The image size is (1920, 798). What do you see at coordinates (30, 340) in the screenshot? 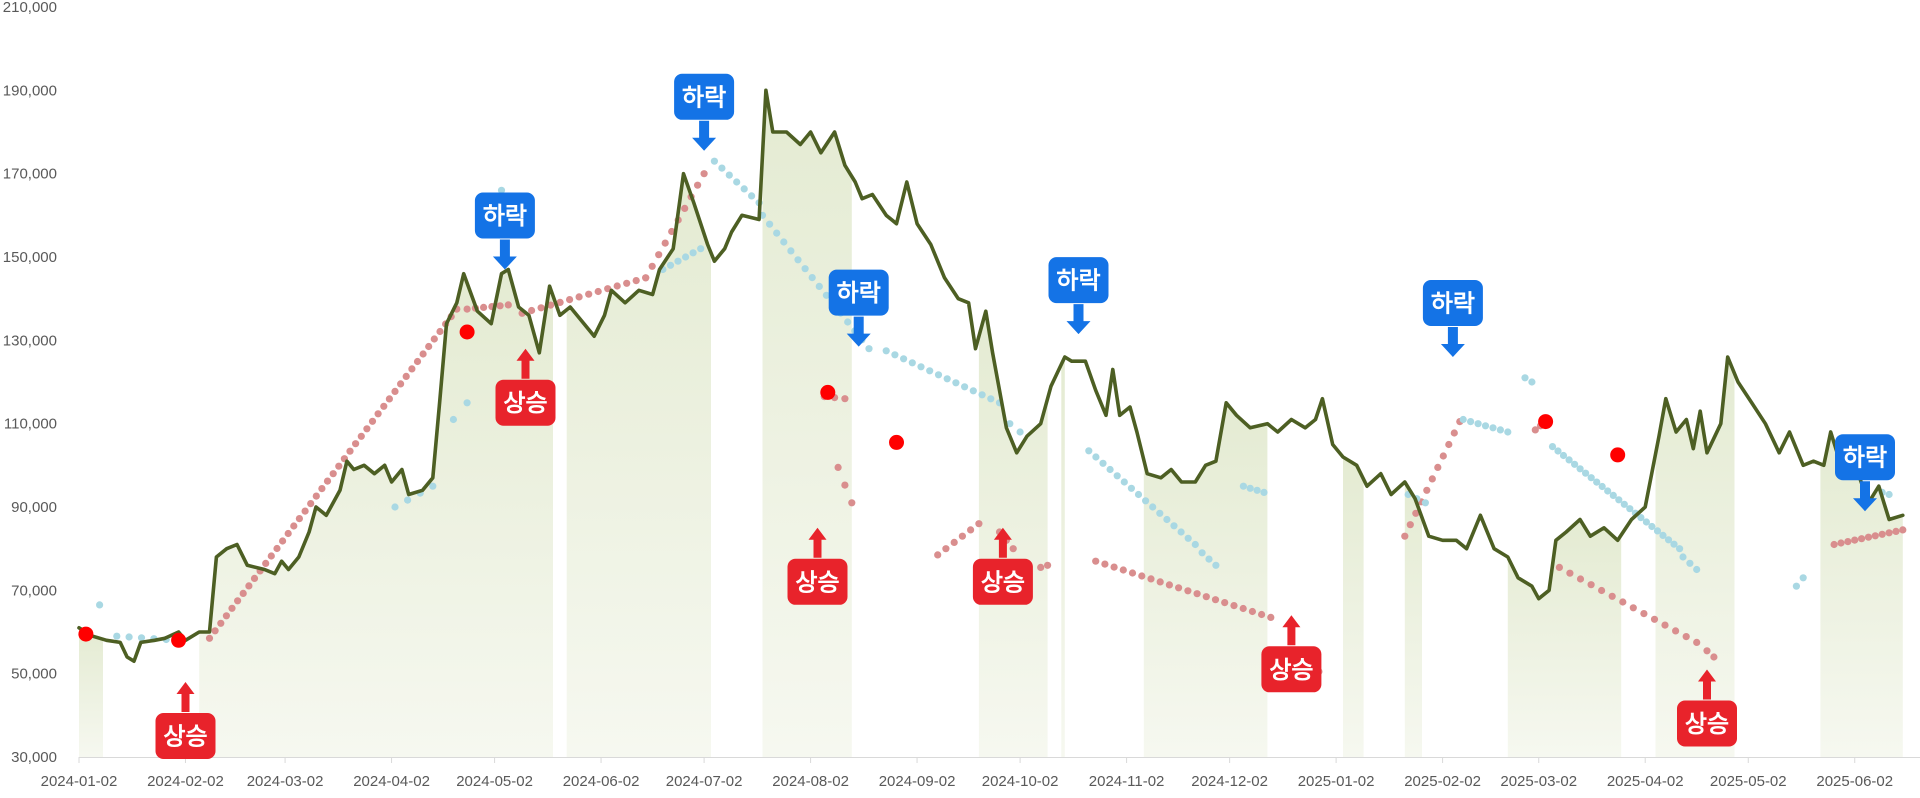
I see `y-tick-label: 130,000` at bounding box center [30, 340].